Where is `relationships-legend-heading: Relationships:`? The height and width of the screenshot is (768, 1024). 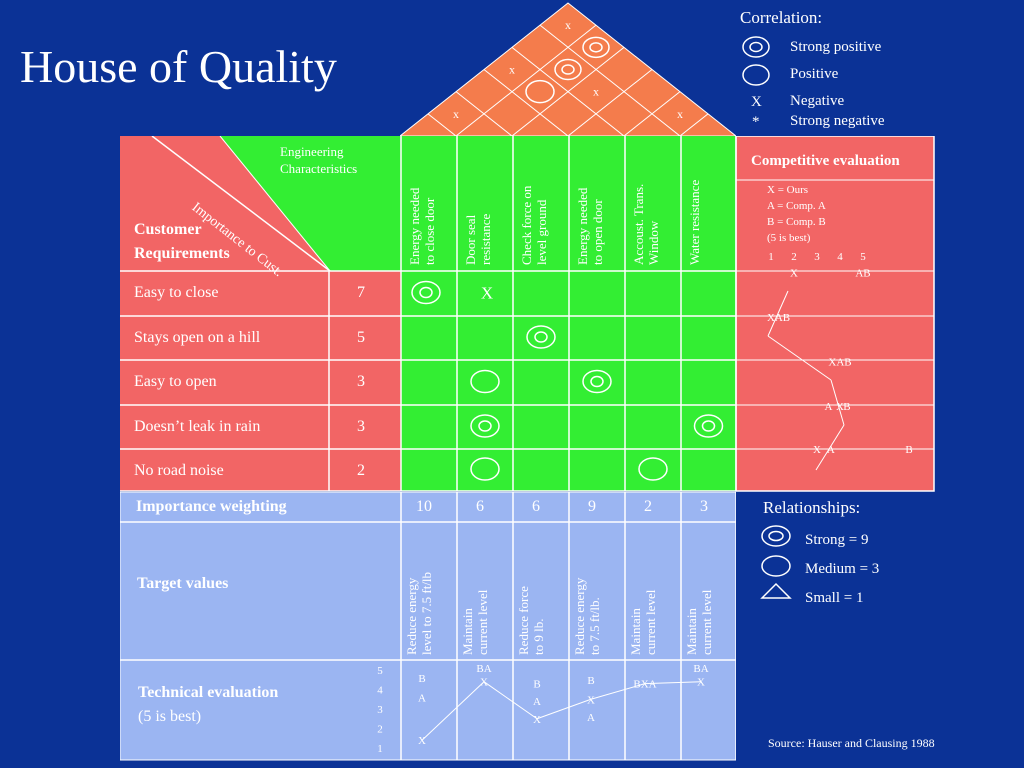
relationships-legend-heading: Relationships: is located at coordinates (812, 507).